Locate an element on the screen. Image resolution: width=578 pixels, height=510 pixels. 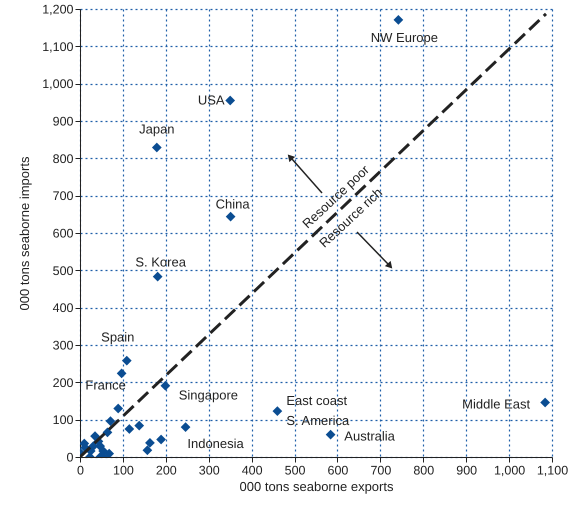
x-tick-label: 1,100 is located at coordinates (552, 471).